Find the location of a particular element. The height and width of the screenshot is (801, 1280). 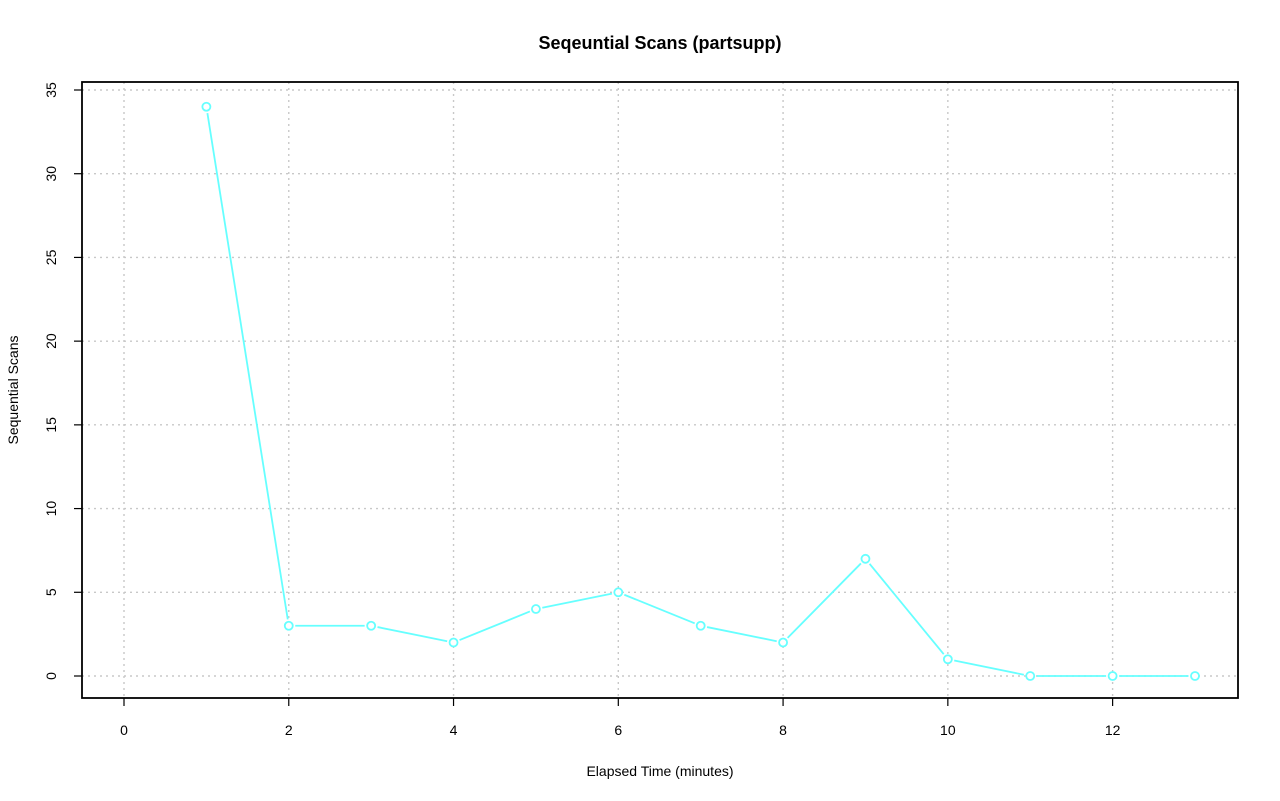

x-tick-label: 8 is located at coordinates (783, 730).